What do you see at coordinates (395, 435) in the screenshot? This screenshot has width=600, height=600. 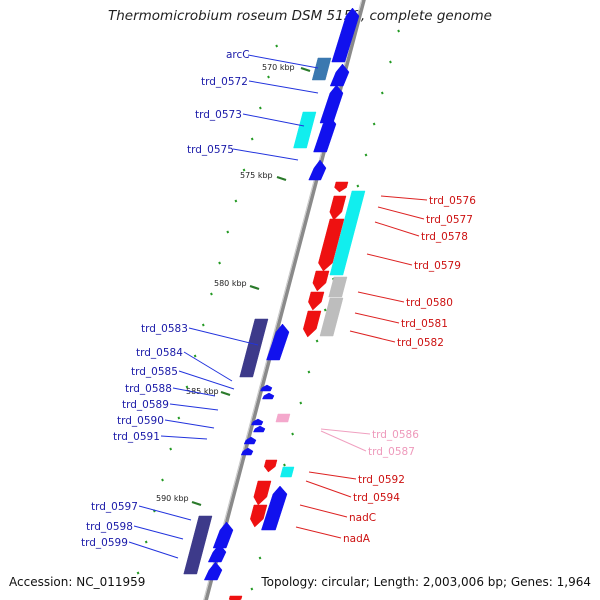 I see `gene-label-right: trd_0586` at bounding box center [395, 435].